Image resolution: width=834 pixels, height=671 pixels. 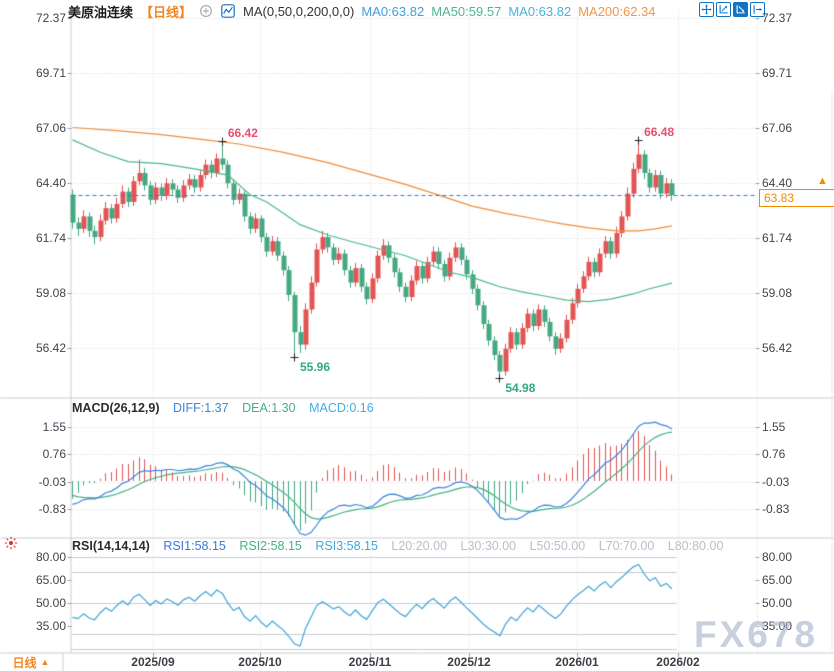 I want to click on rsi-l50-value: L50:50.00, so click(x=557, y=546).